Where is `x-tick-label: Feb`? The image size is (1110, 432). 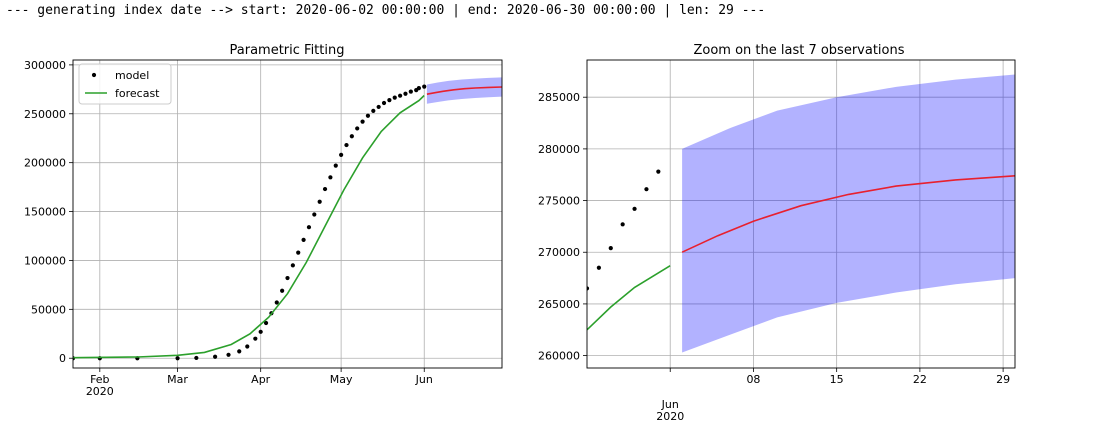 x-tick-label: Feb is located at coordinates (99, 379).